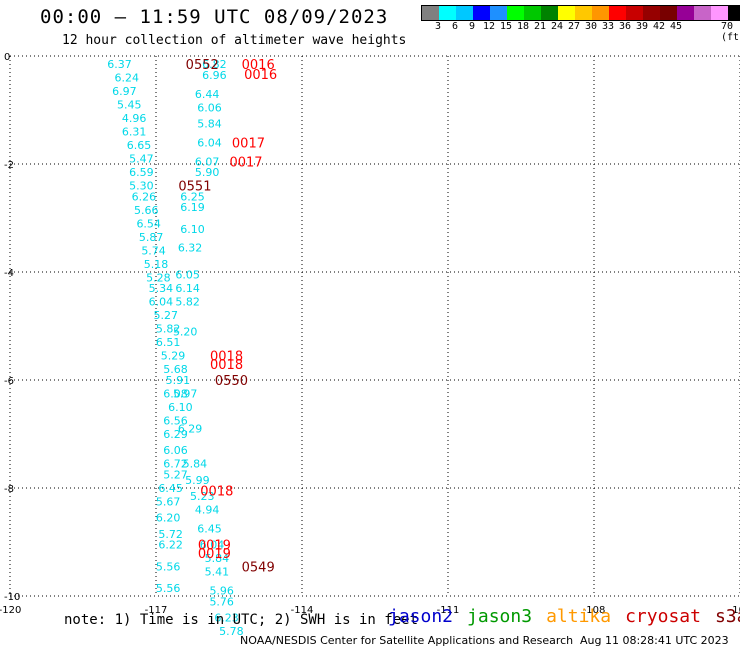 The width and height of the screenshot is (740, 650). What do you see at coordinates (214, 17) in the screenshot?
I see `chart-title: 00:00 – 11:59 UTC 08/09/2023` at bounding box center [214, 17].